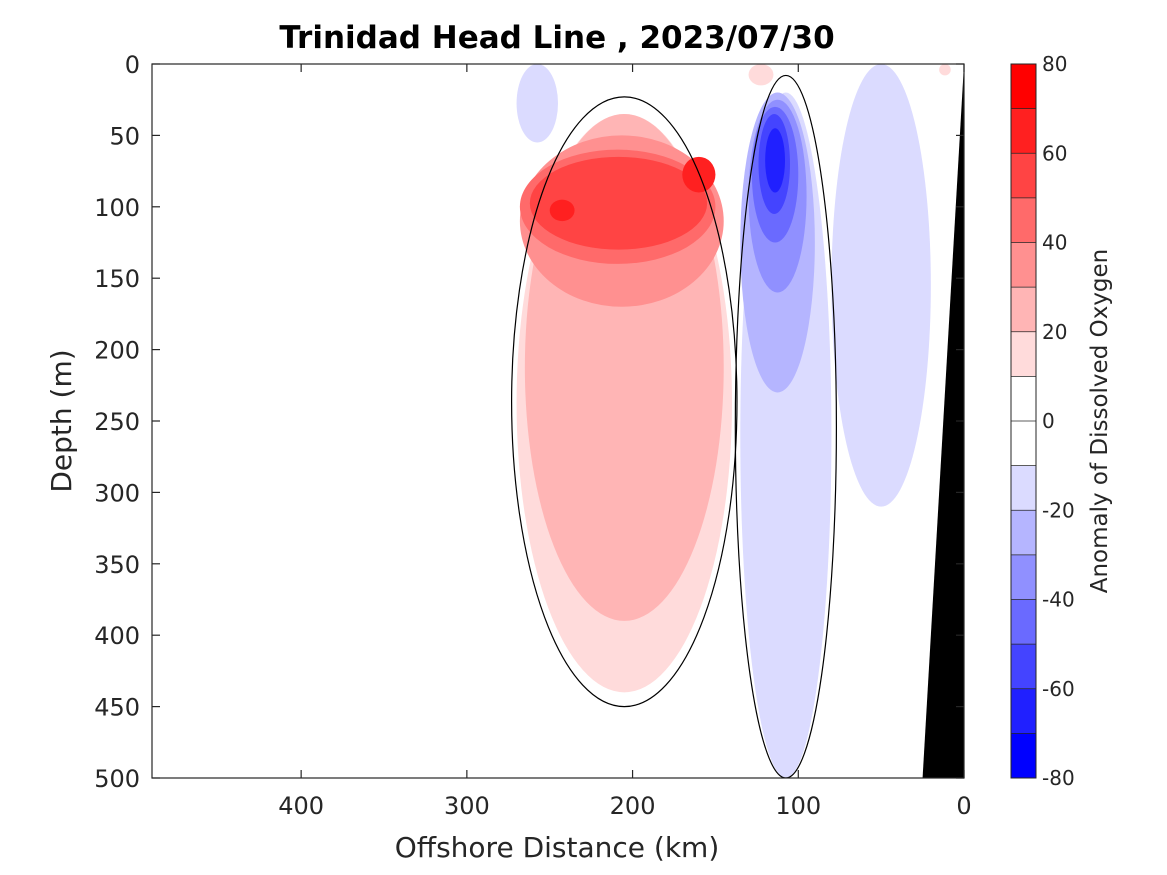 The image size is (1167, 875). What do you see at coordinates (1058, 510) in the screenshot?
I see `colorbar-tick-label: -20` at bounding box center [1058, 510].